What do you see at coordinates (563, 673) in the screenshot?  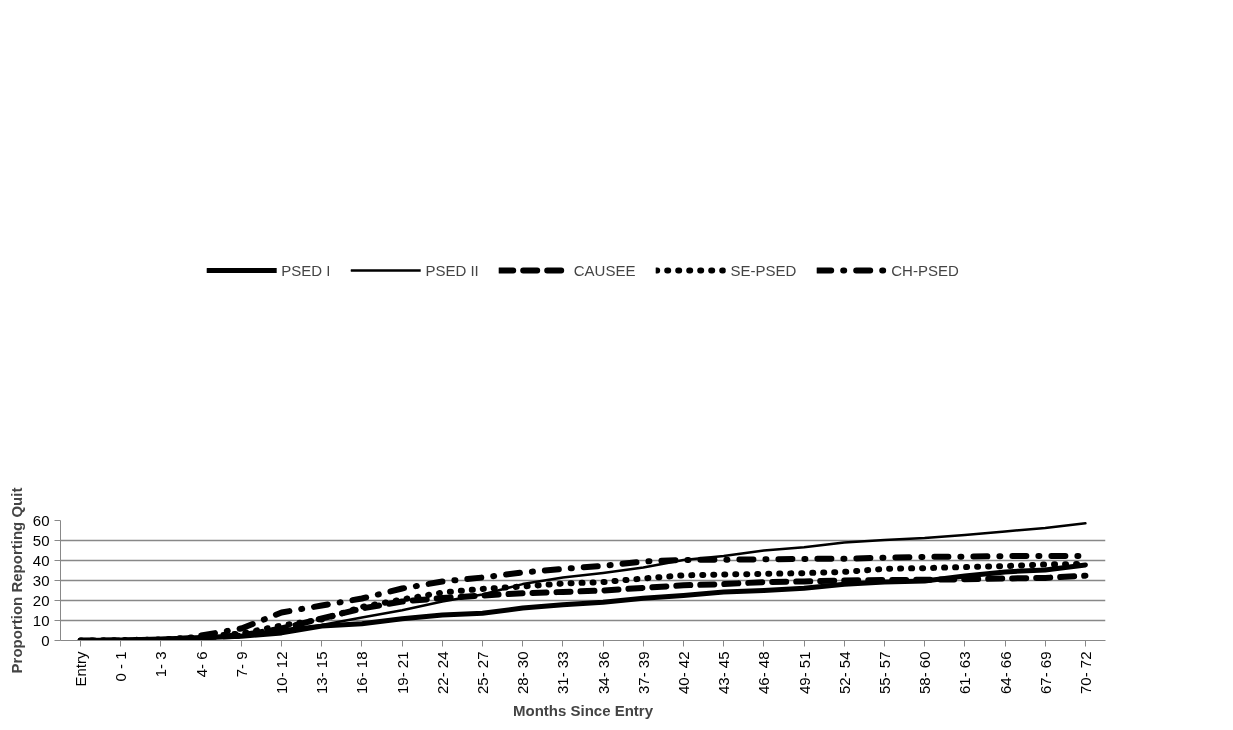 I see `x-tick-label: 31- 33` at bounding box center [563, 673].